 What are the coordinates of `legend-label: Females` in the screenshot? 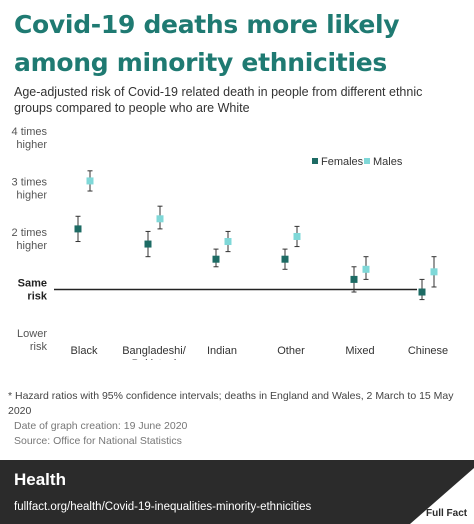 It's located at (342, 162).